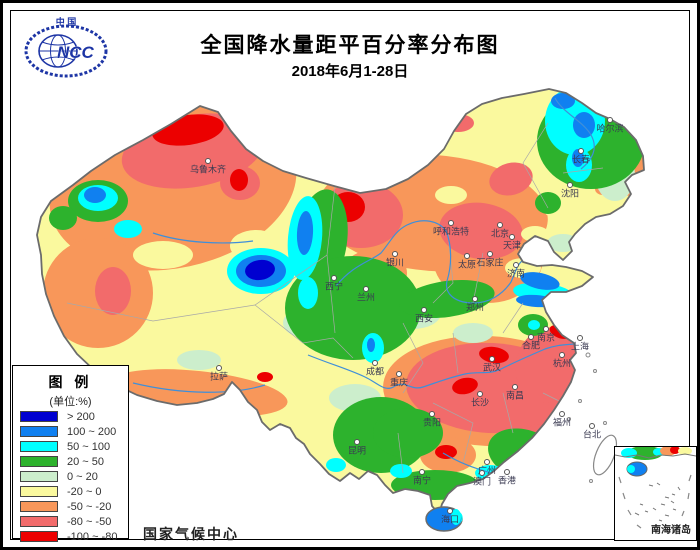 The image size is (700, 550). I want to click on legend-label: 20 ~ 50, so click(86, 461).